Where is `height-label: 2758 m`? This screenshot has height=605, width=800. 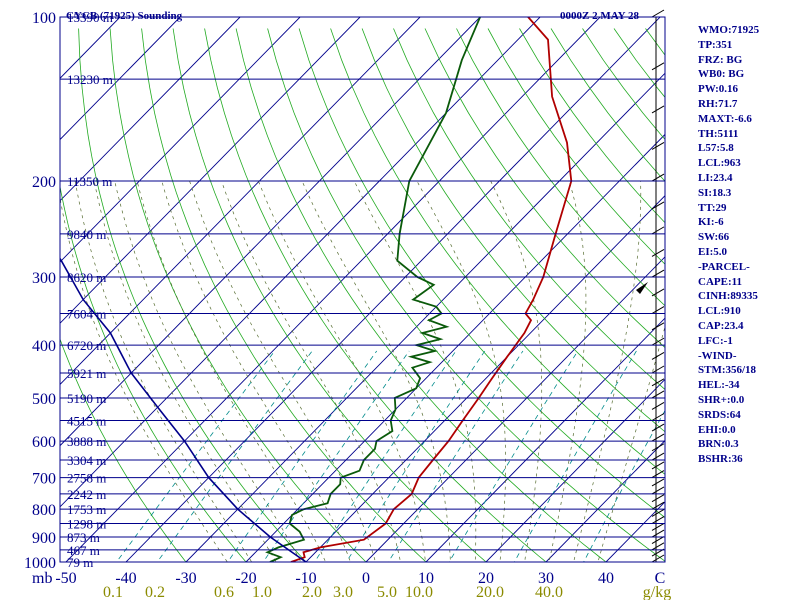
height-label: 2758 m is located at coordinates (86, 478).